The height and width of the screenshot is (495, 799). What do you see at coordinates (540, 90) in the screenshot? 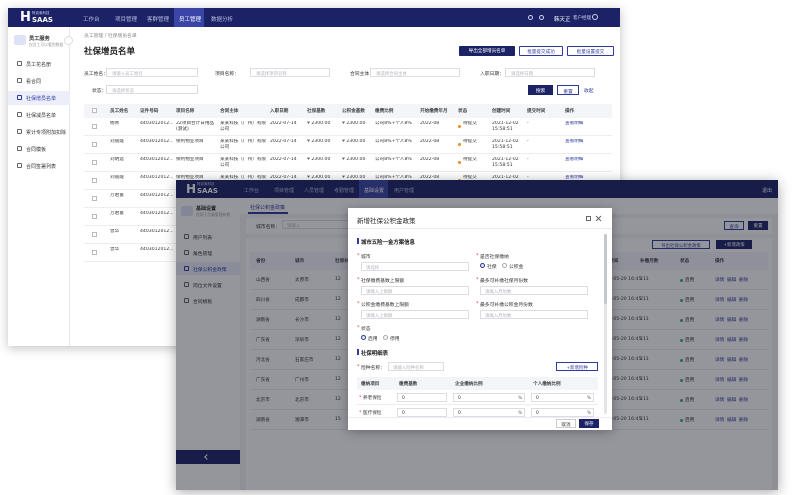
I see `search-button: 搜索` at bounding box center [540, 90].